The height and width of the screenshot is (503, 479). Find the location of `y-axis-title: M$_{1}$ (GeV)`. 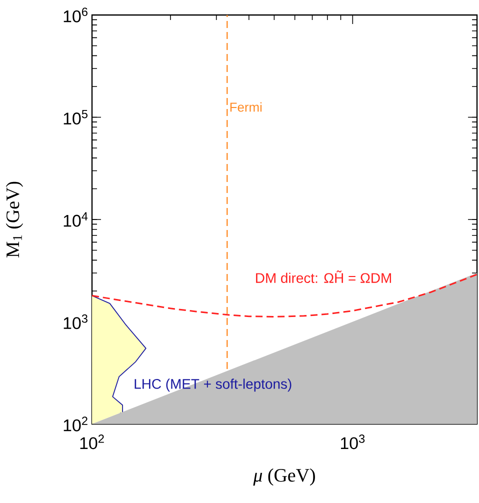

y-axis-title: M$_{1}$ (GeV) is located at coordinates (15, 220).